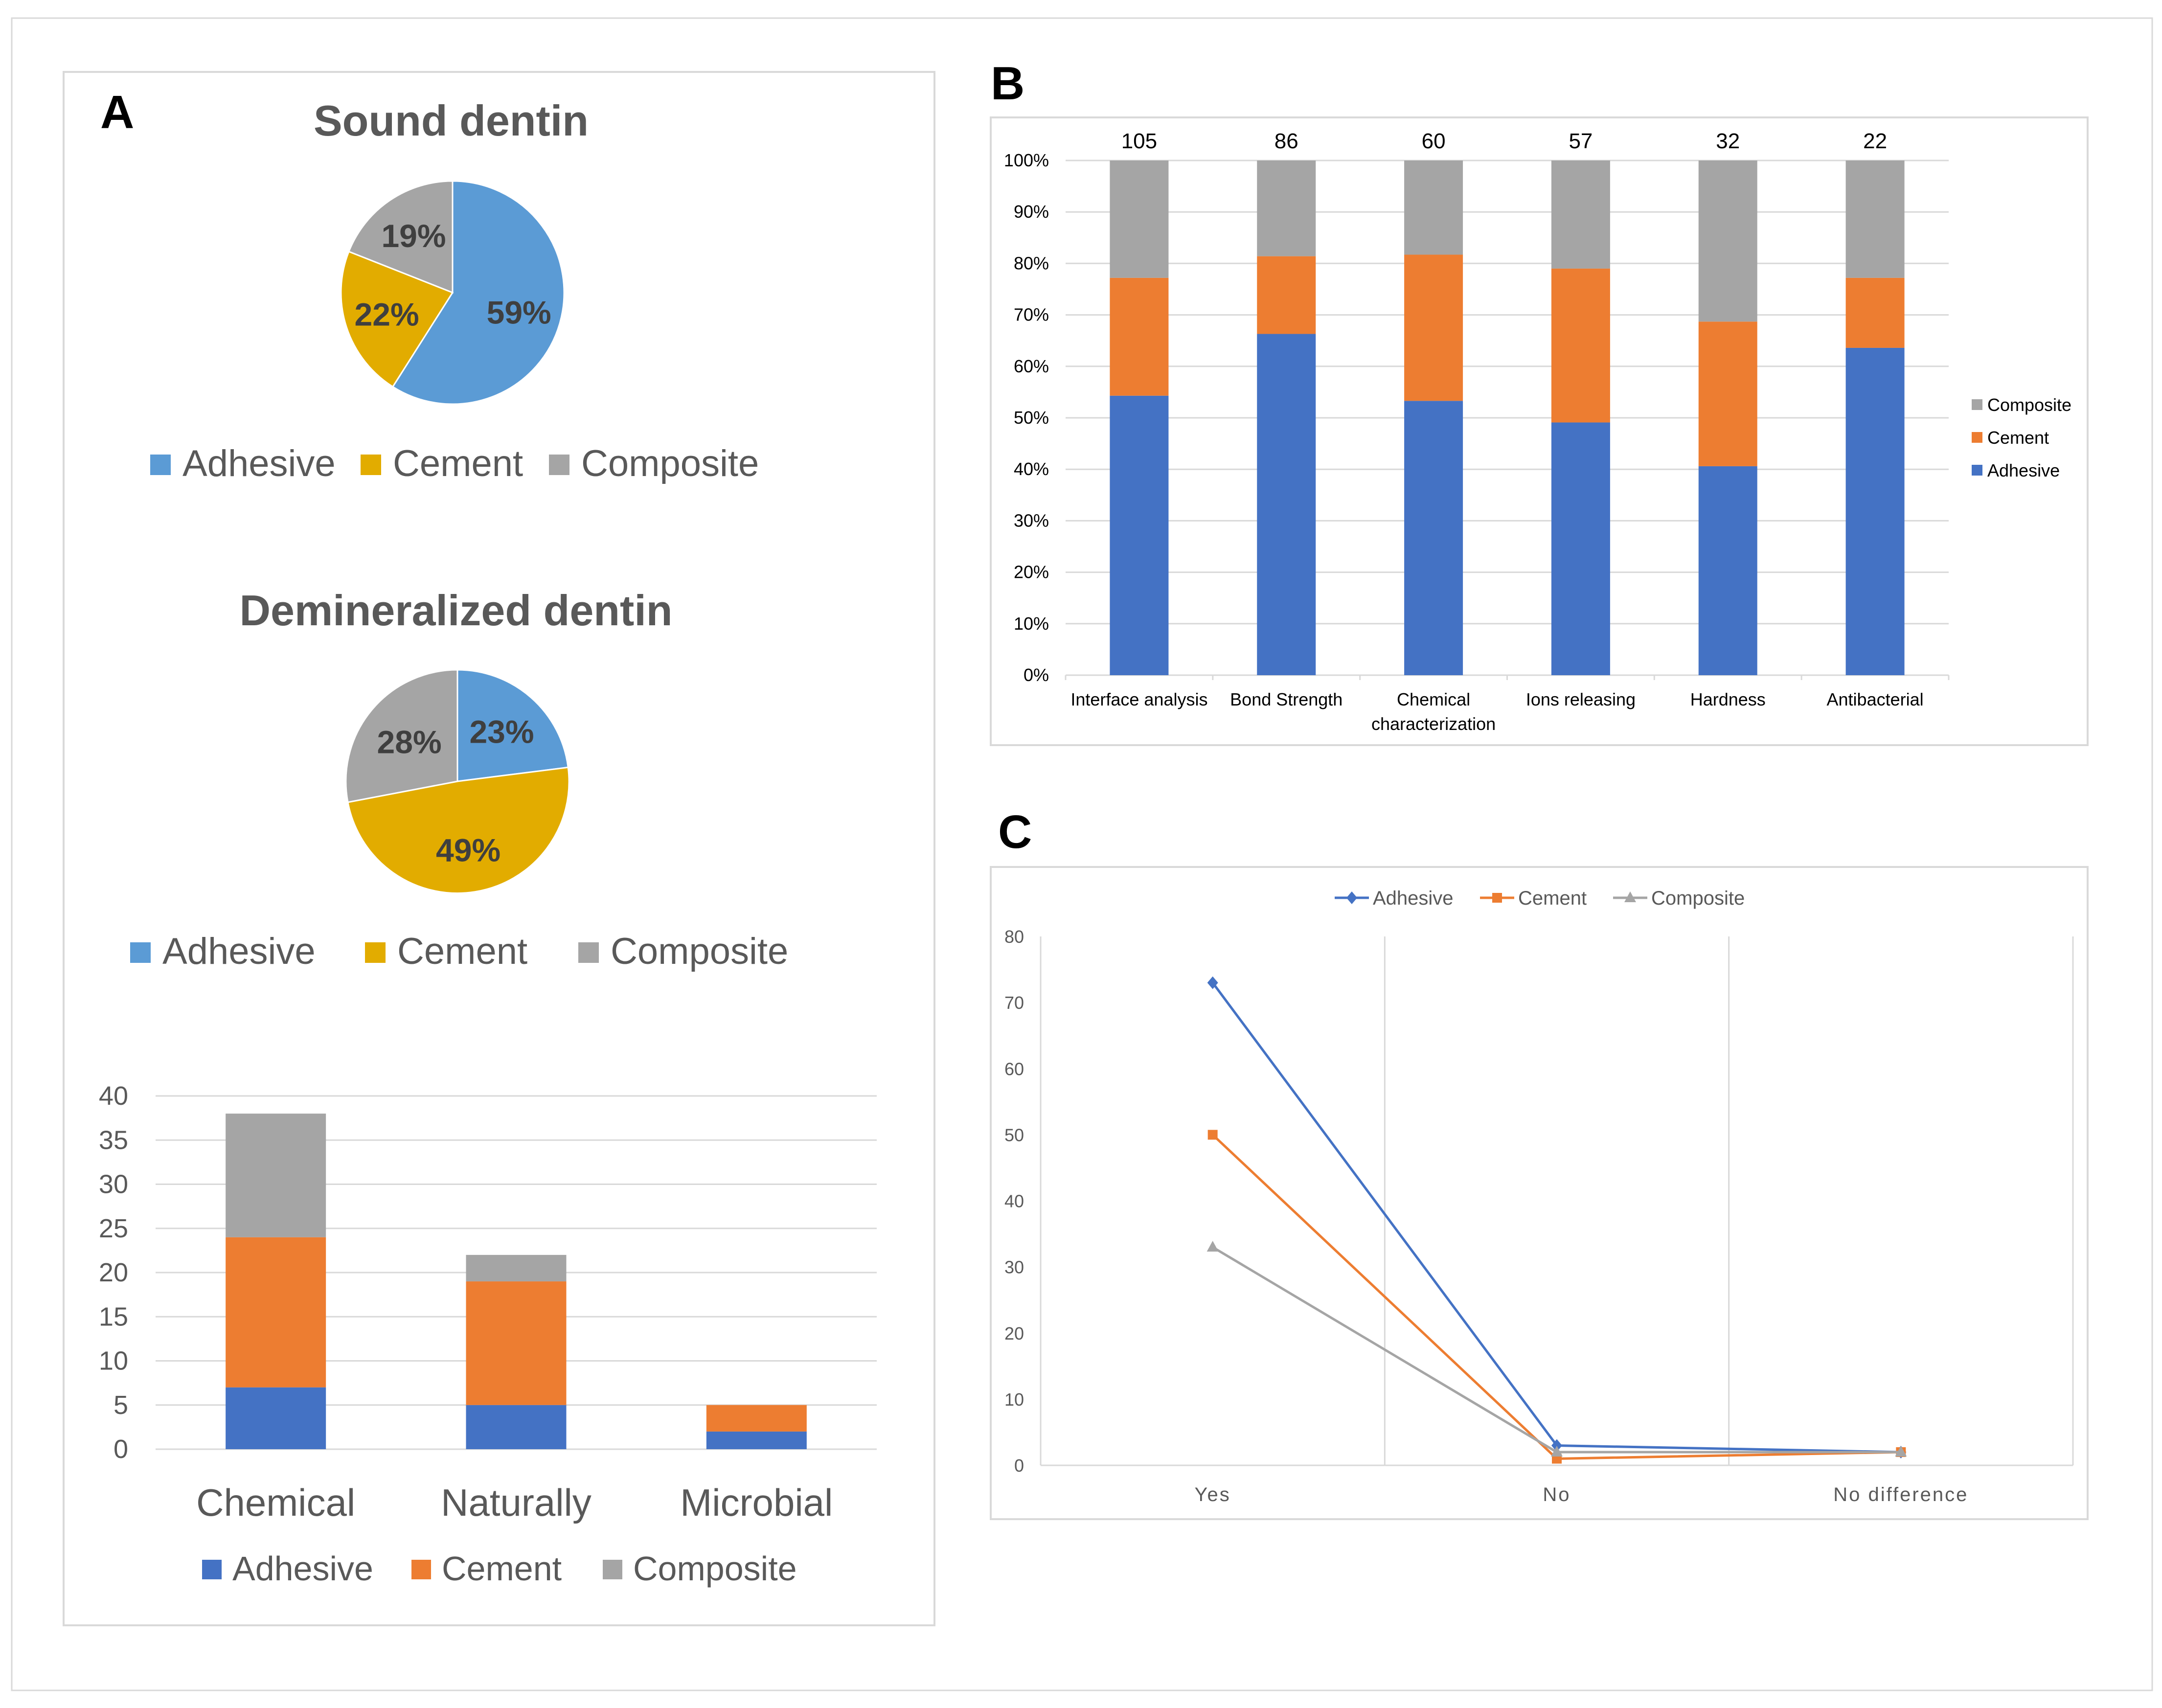 This screenshot has height=1708, width=2162. I want to click on sound-dentin-legend: Adhesive Cement Composite, so click(455, 464).